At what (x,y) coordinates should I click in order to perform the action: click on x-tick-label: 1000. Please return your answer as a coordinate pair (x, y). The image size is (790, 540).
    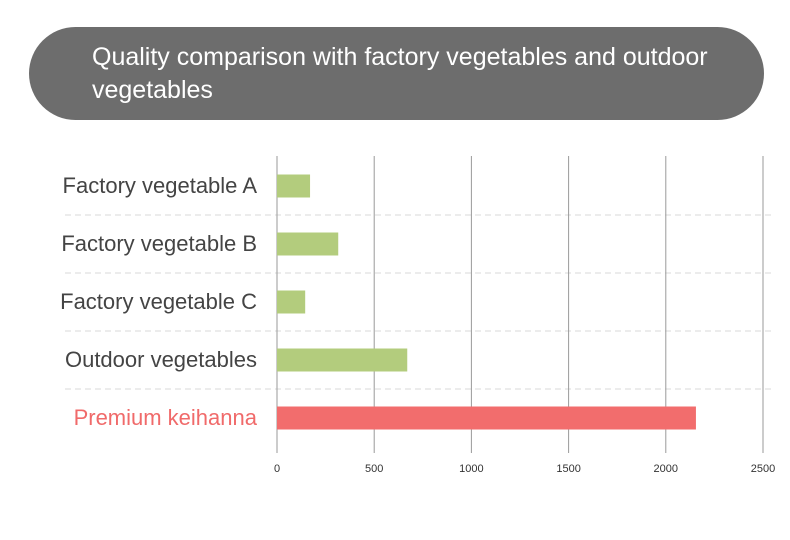
    Looking at the image, I should click on (471, 469).